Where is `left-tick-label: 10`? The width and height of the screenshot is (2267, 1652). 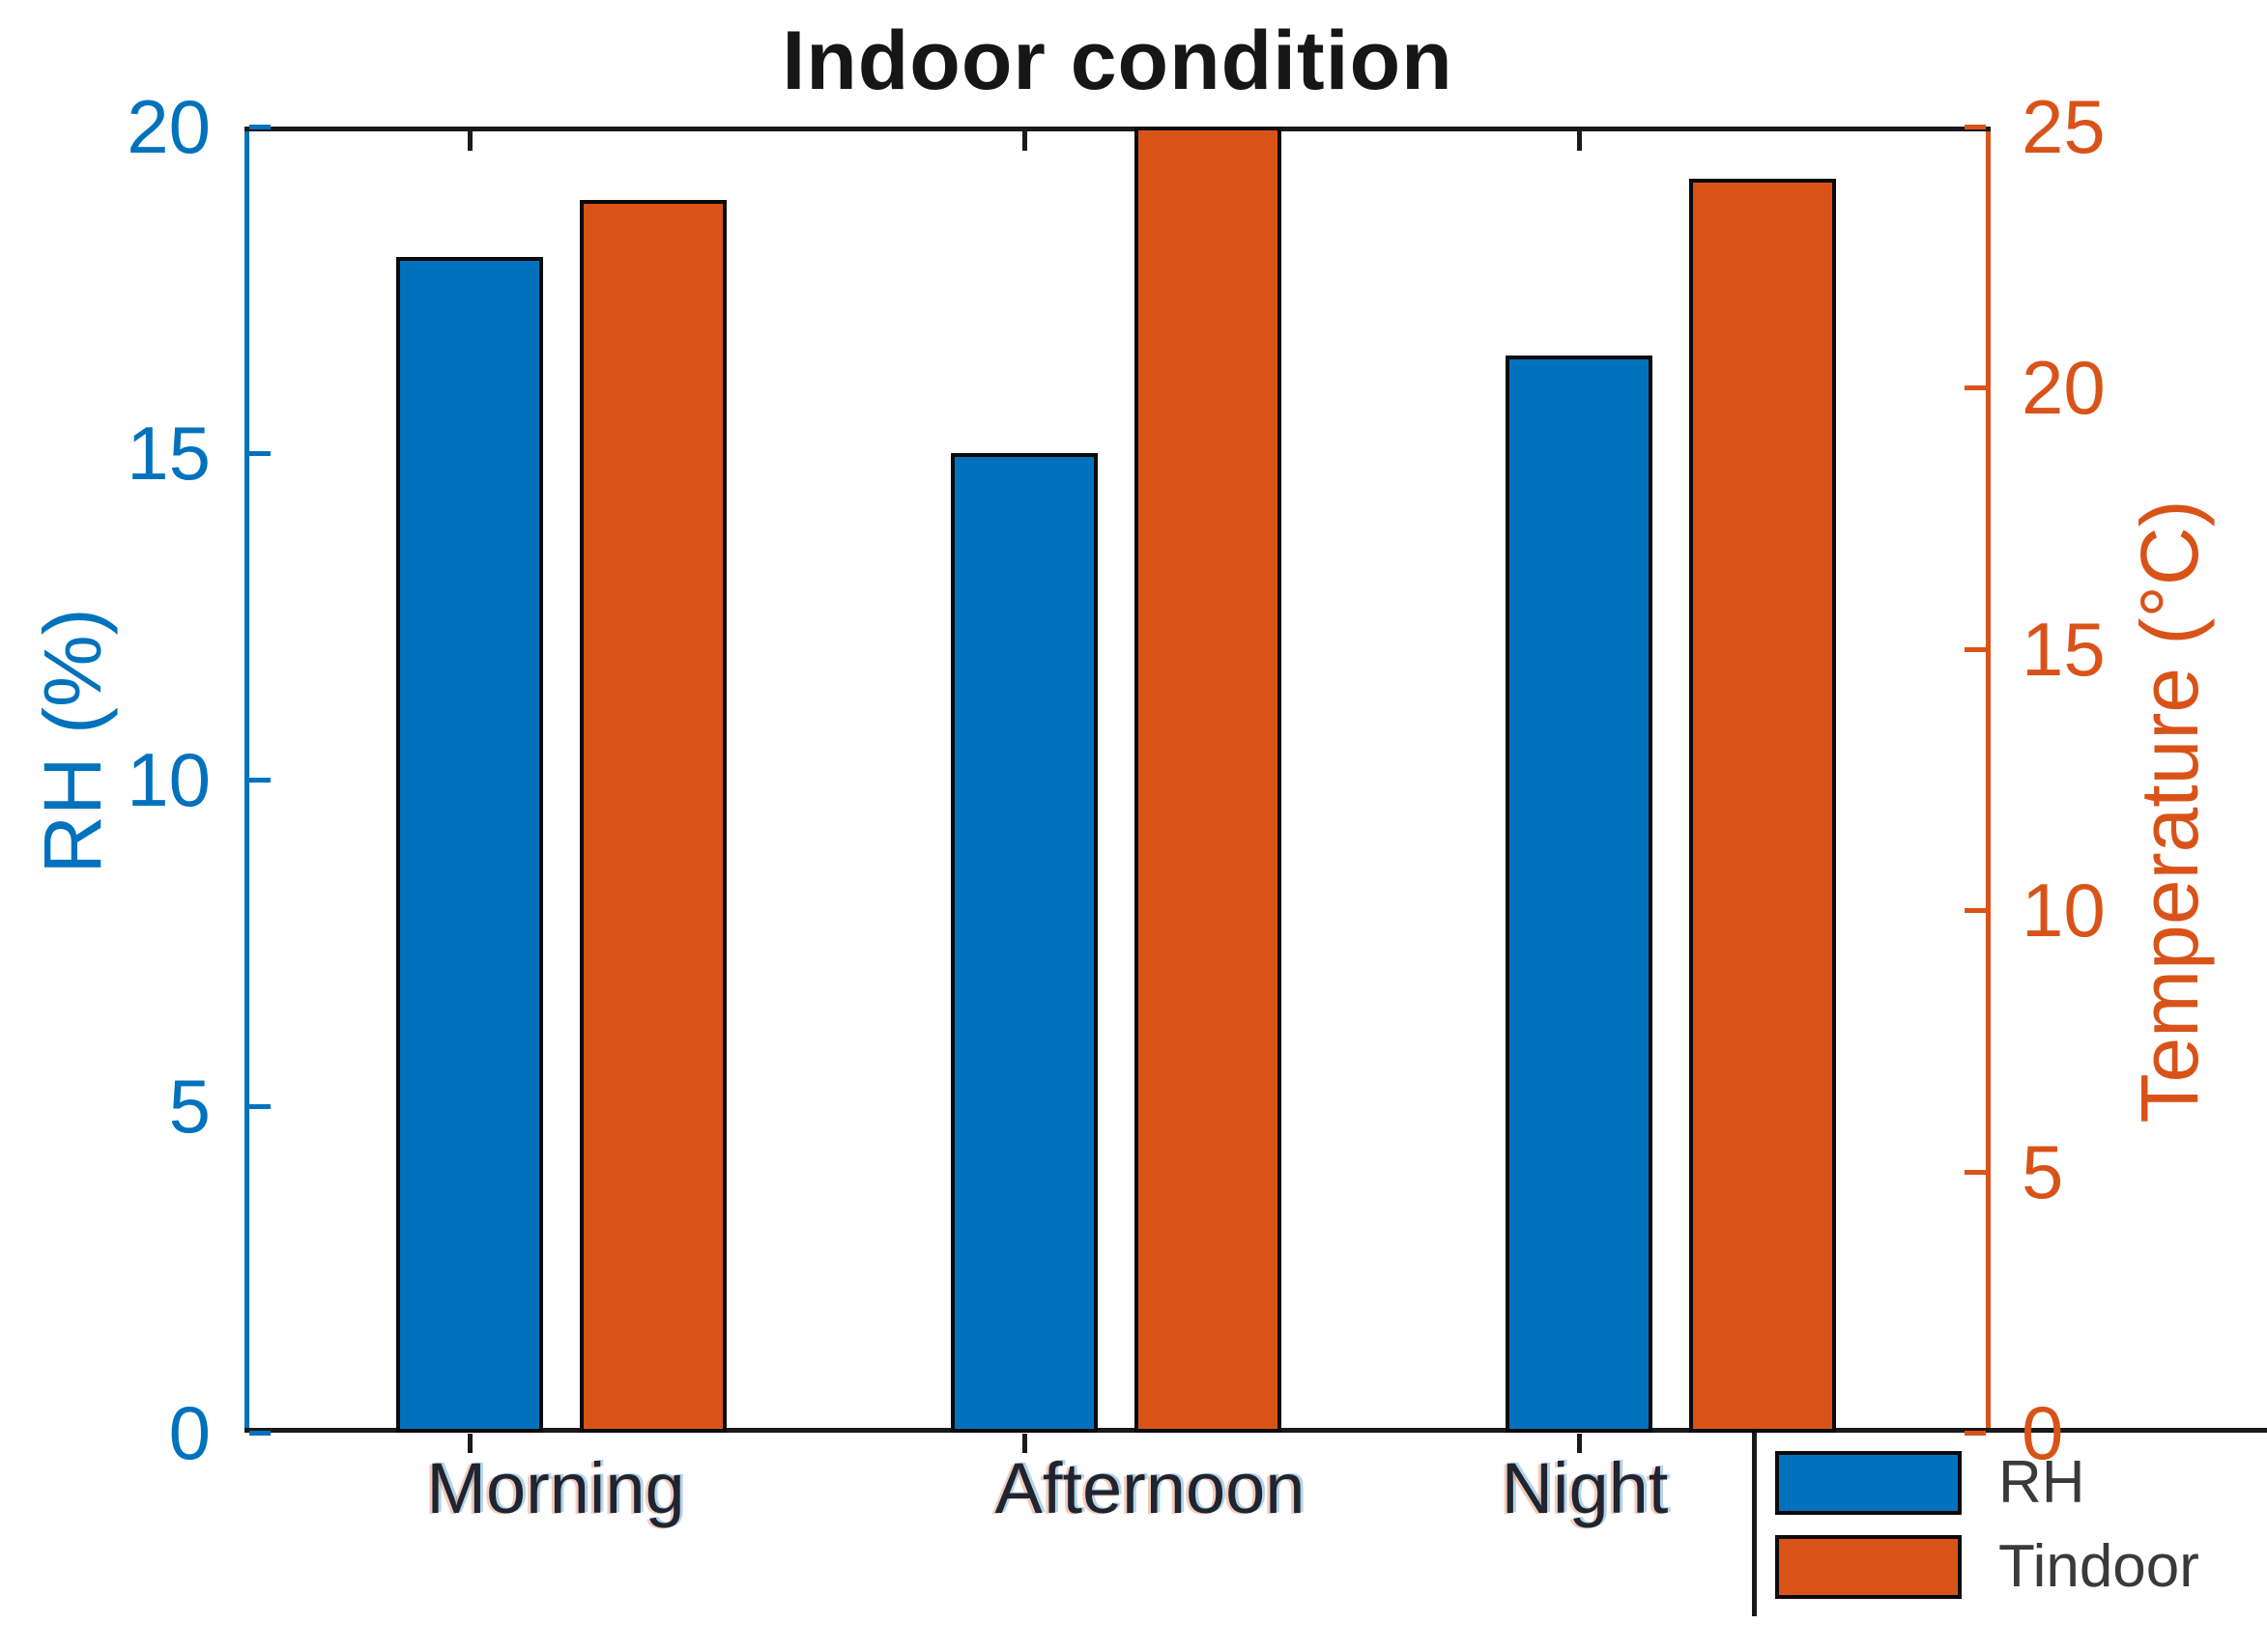
left-tick-label: 10 is located at coordinates (169, 779).